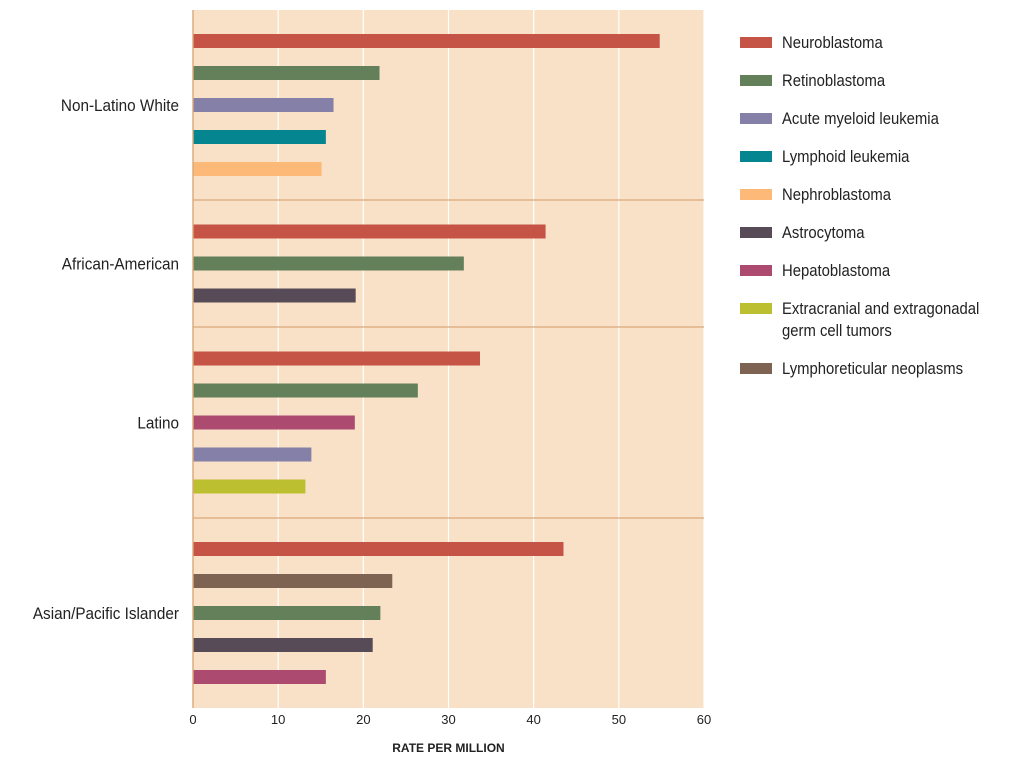 This screenshot has height=762, width=1018. I want to click on legend-label: Astrocytoma, so click(823, 233).